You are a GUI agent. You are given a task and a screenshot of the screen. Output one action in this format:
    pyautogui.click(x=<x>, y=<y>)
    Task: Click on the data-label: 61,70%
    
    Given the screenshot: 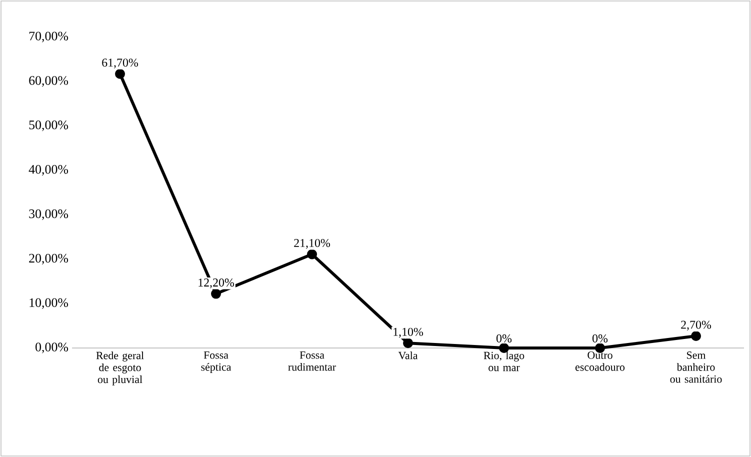 What is the action you would take?
    pyautogui.click(x=120, y=63)
    